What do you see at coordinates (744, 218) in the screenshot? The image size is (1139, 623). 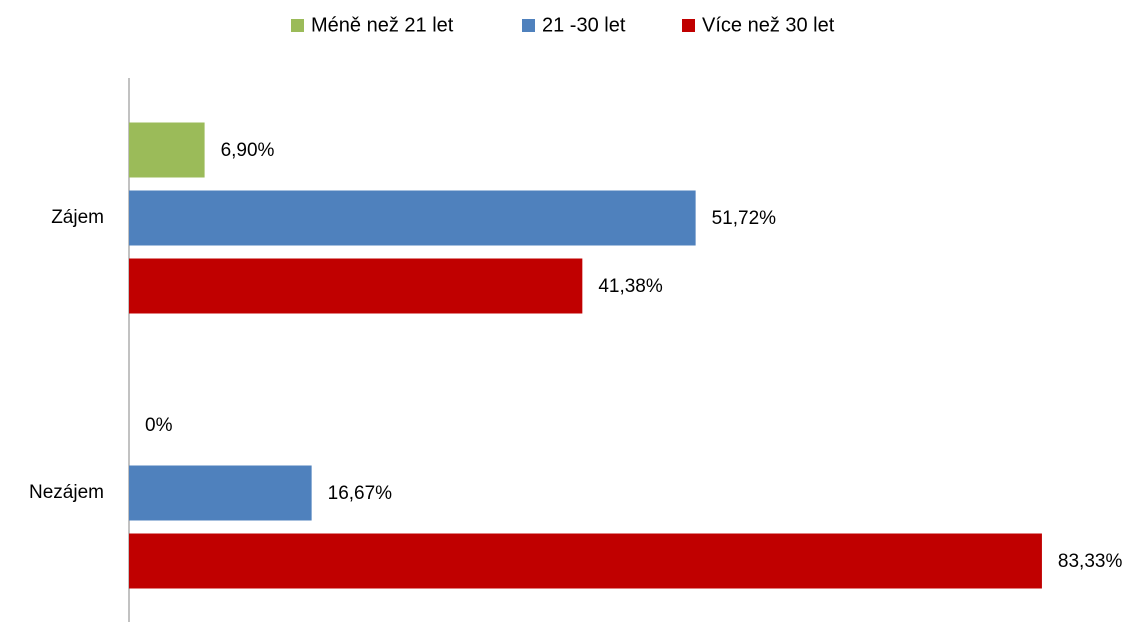 I see `data-label: 51,72%` at bounding box center [744, 218].